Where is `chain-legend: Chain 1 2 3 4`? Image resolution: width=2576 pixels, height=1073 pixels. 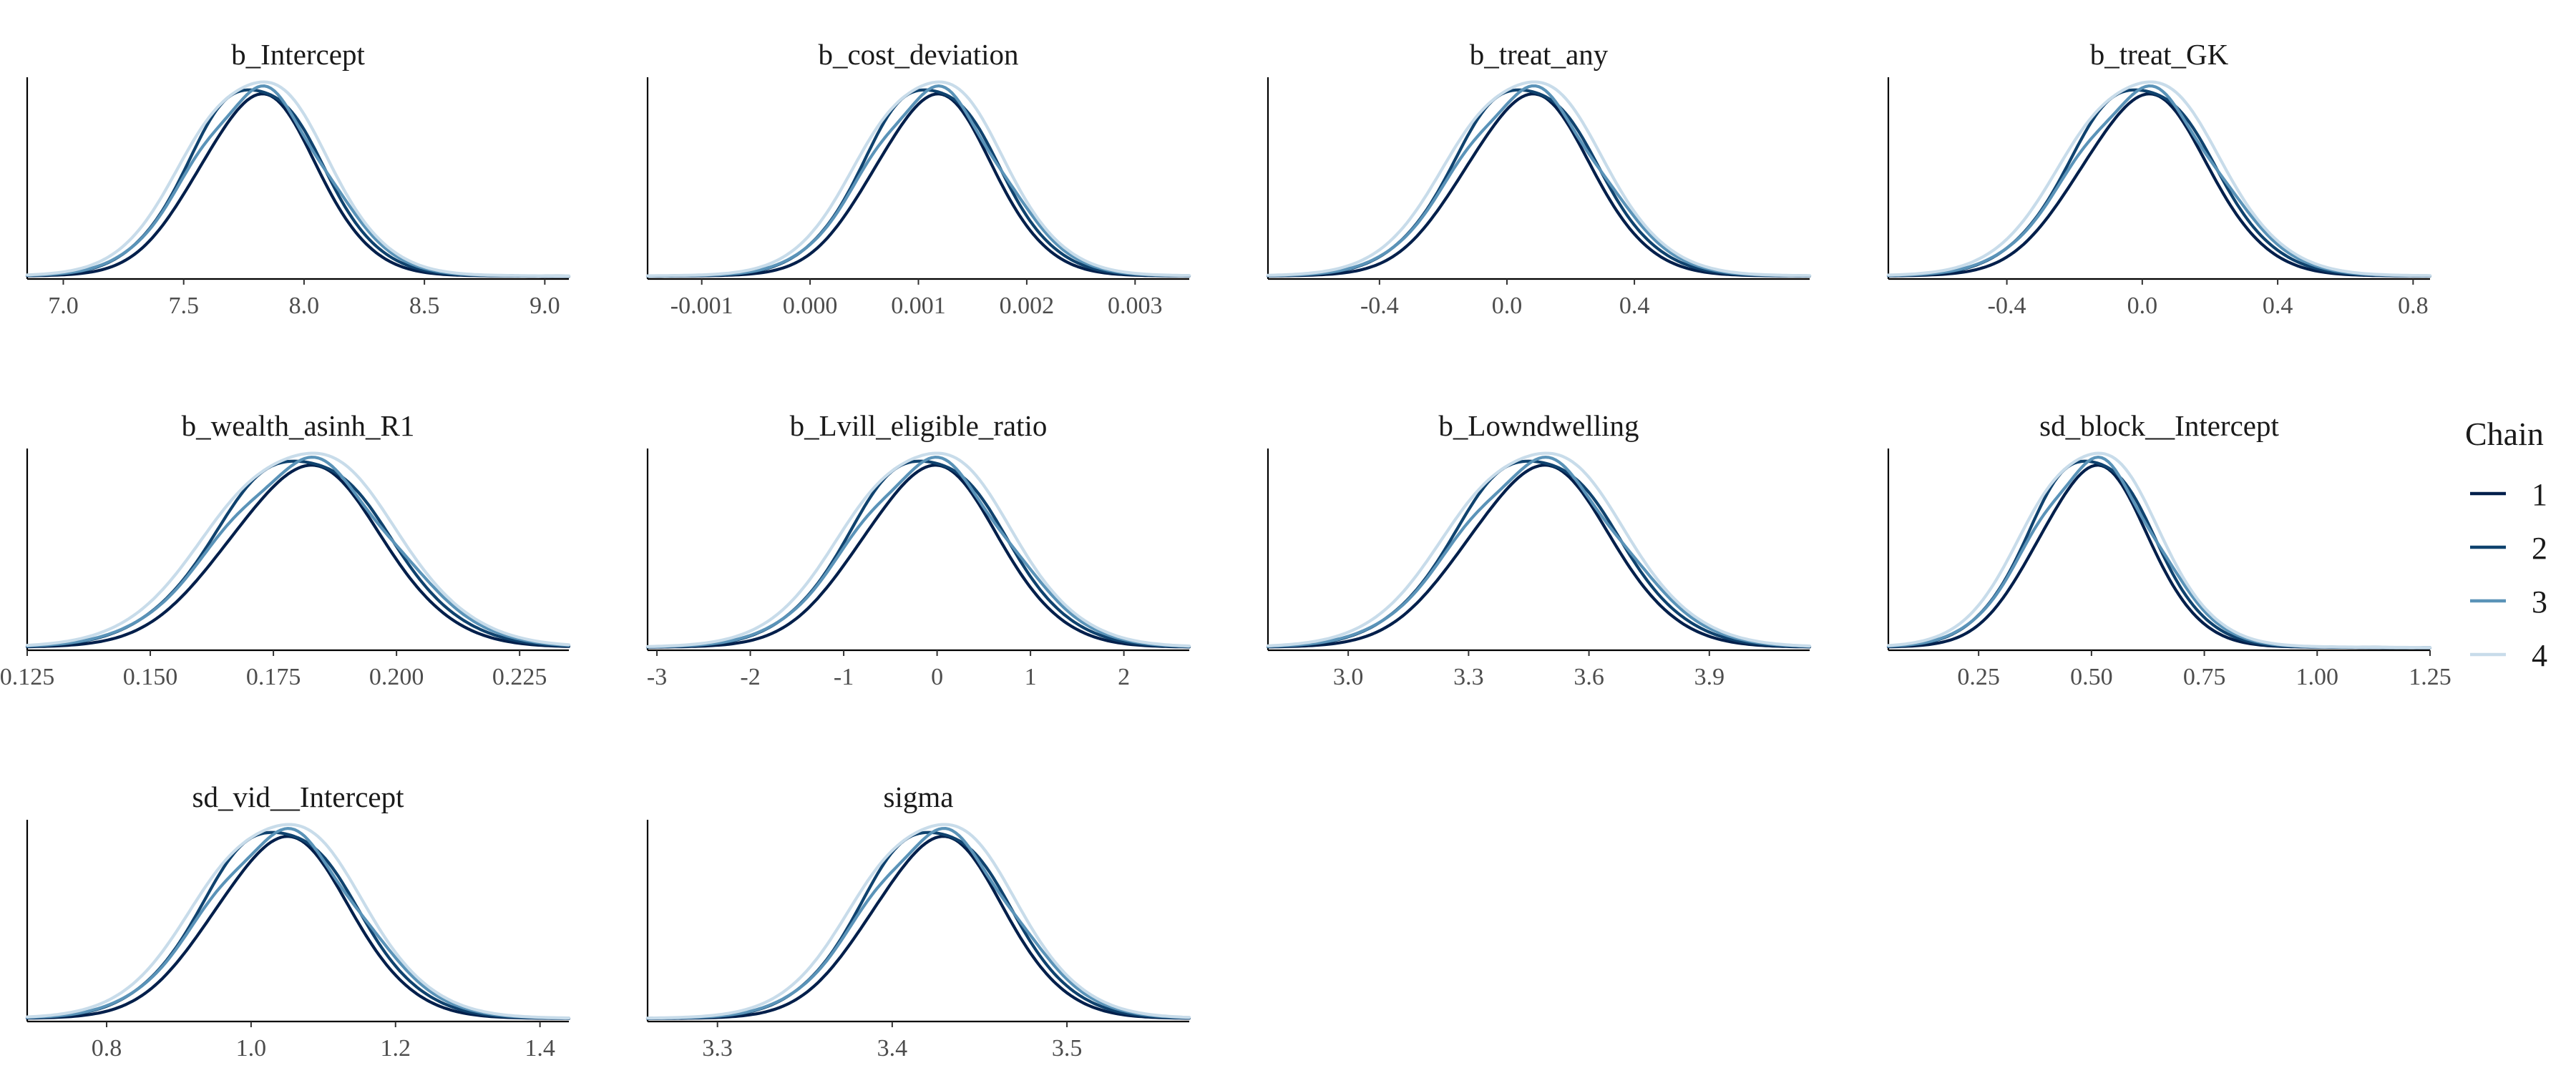 chain-legend: Chain 1 2 3 4 is located at coordinates (2506, 544).